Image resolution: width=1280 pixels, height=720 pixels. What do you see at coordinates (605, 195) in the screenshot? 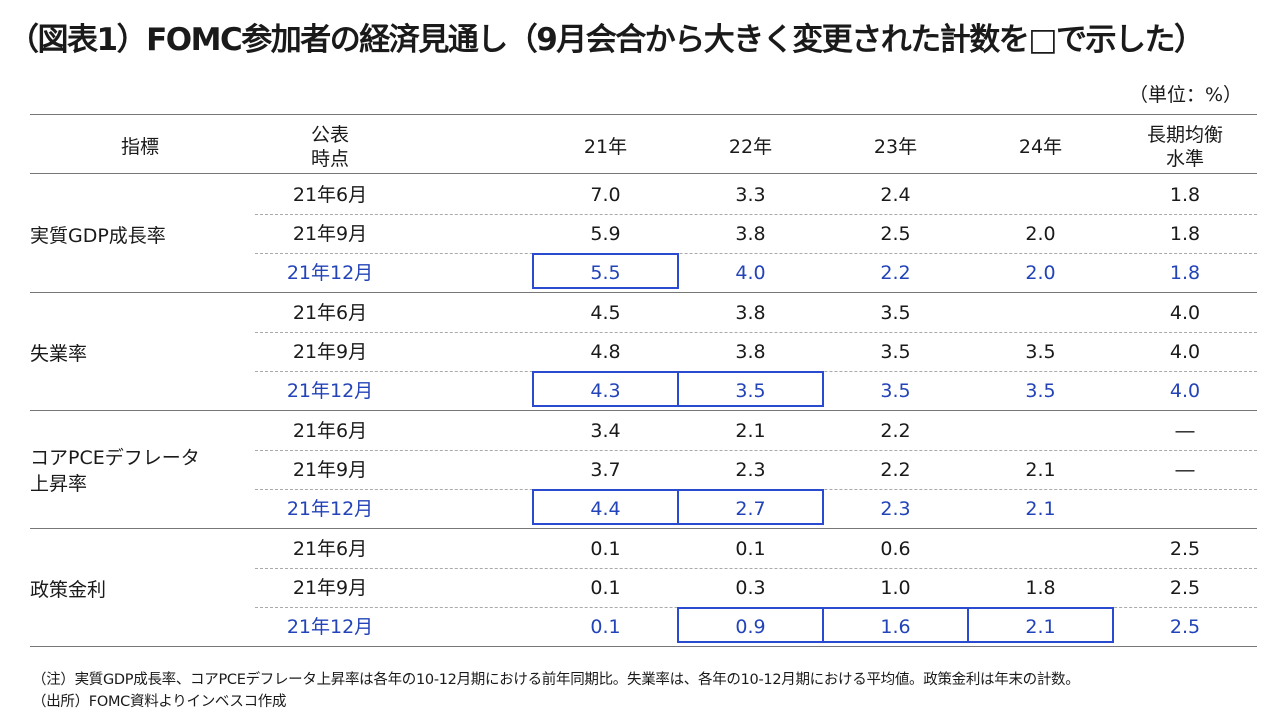
I see `cell-value: 7.0` at bounding box center [605, 195].